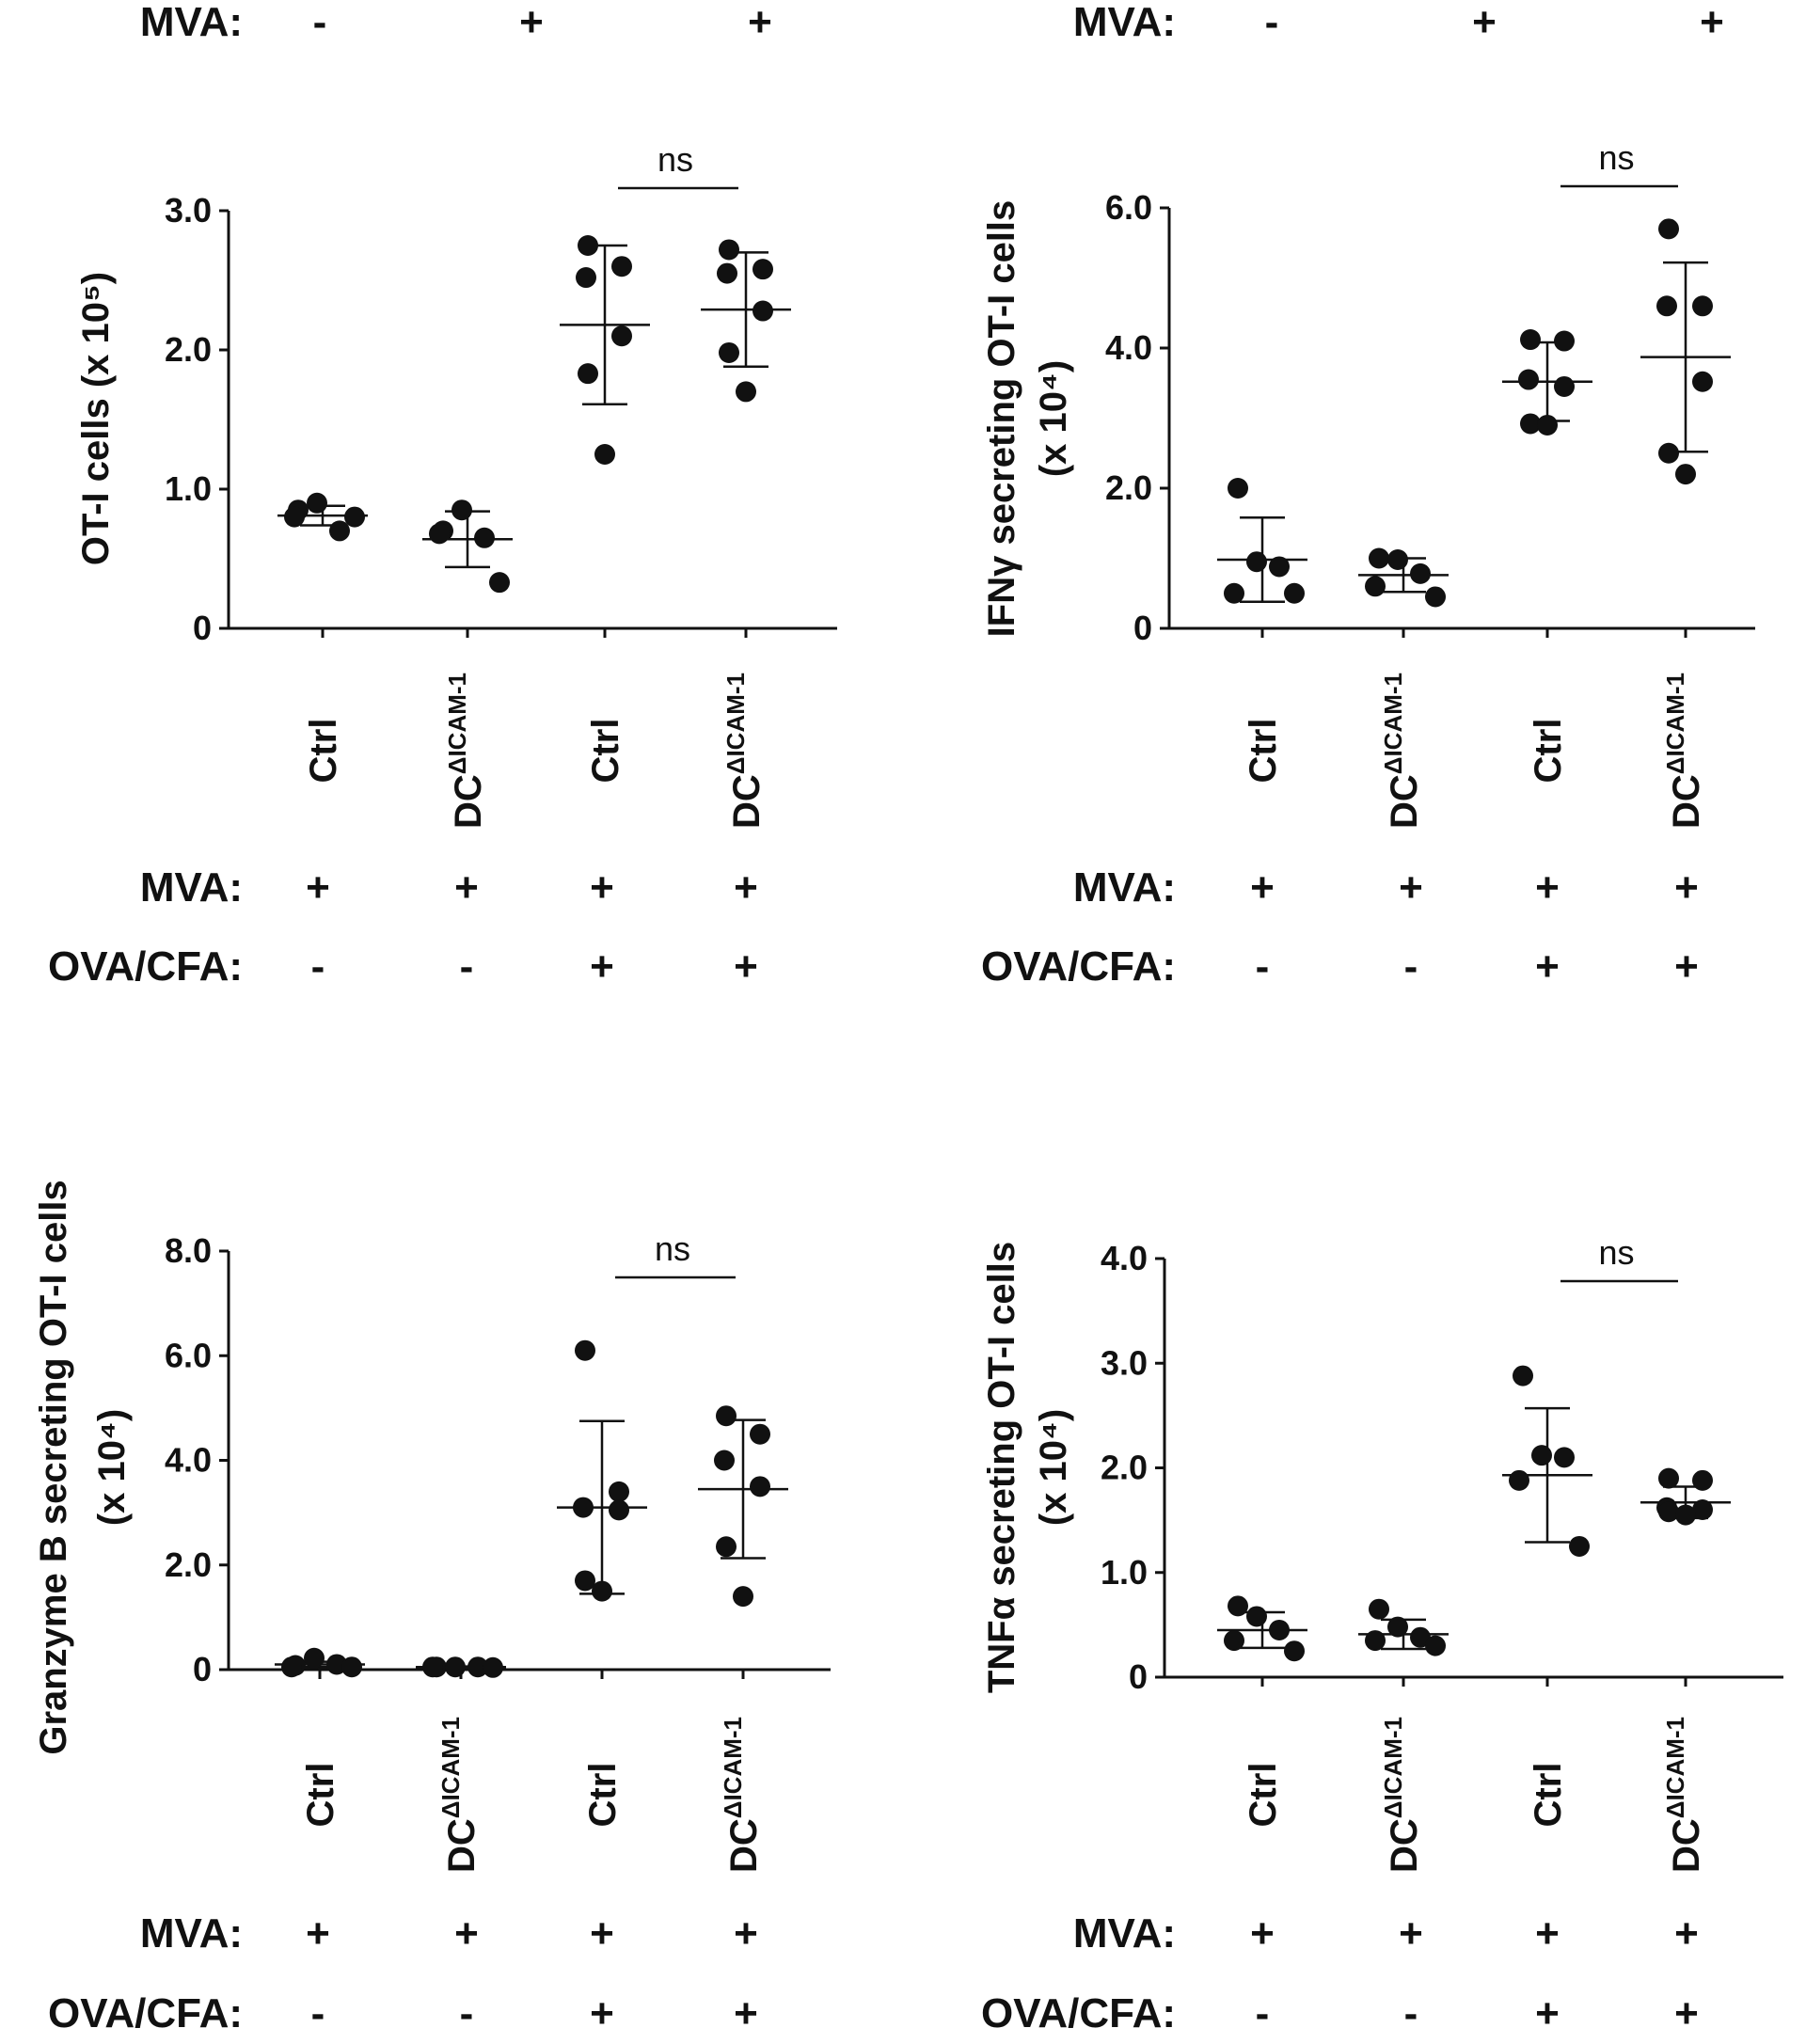  What do you see at coordinates (189, 1460) in the screenshot?
I see `y-tick-label: 4.0` at bounding box center [189, 1460].